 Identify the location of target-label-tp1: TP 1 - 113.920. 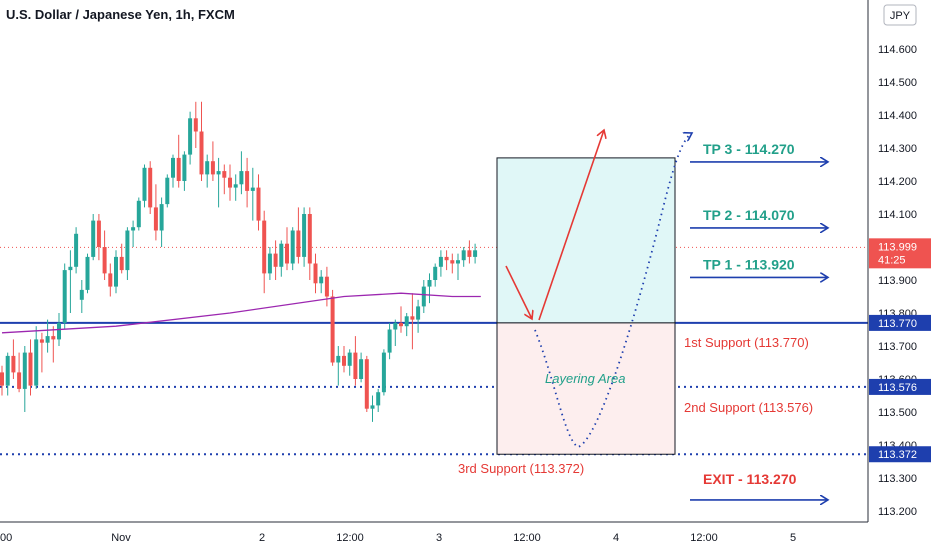
(749, 264).